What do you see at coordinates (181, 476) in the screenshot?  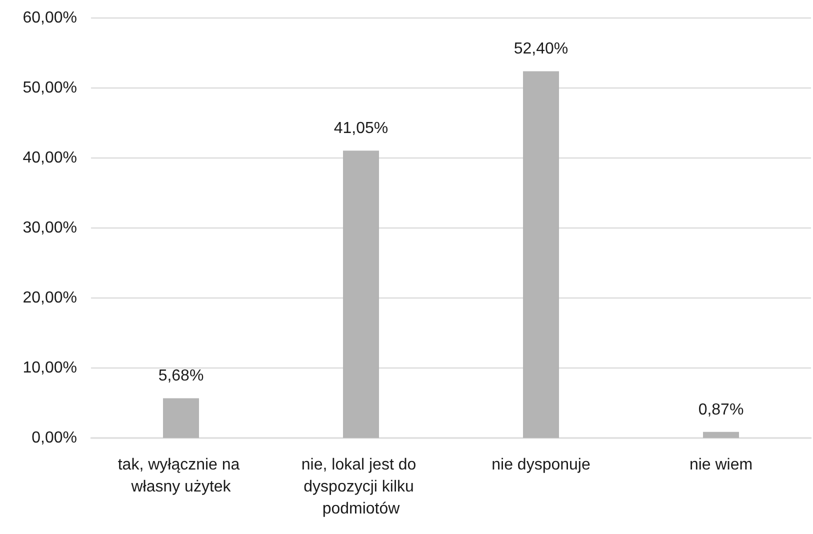 I see `x-tick-label: tak, wyłącznie na własny użytek` at bounding box center [181, 476].